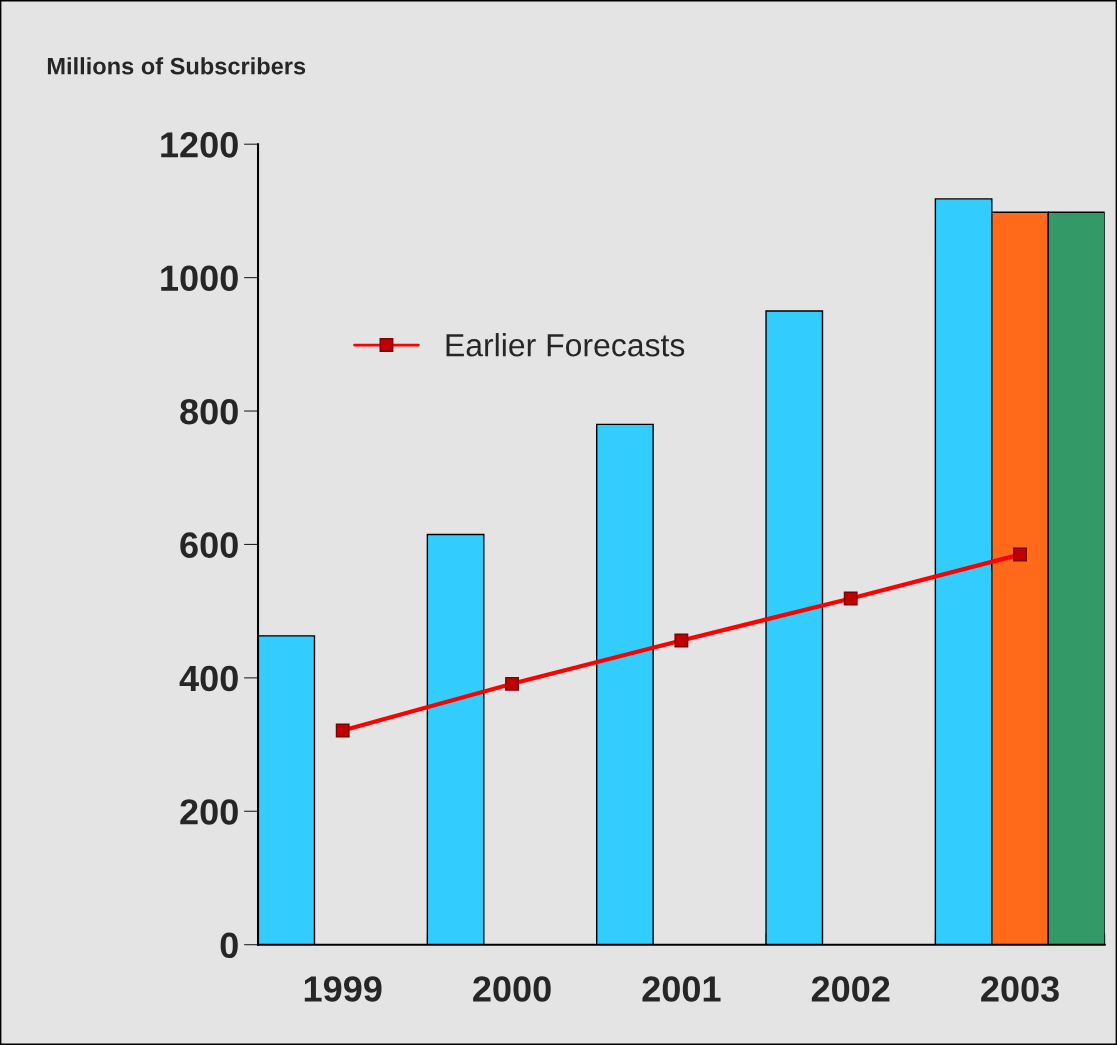 This screenshot has width=1117, height=1045. I want to click on x-tick-label: 2003, so click(1020, 989).